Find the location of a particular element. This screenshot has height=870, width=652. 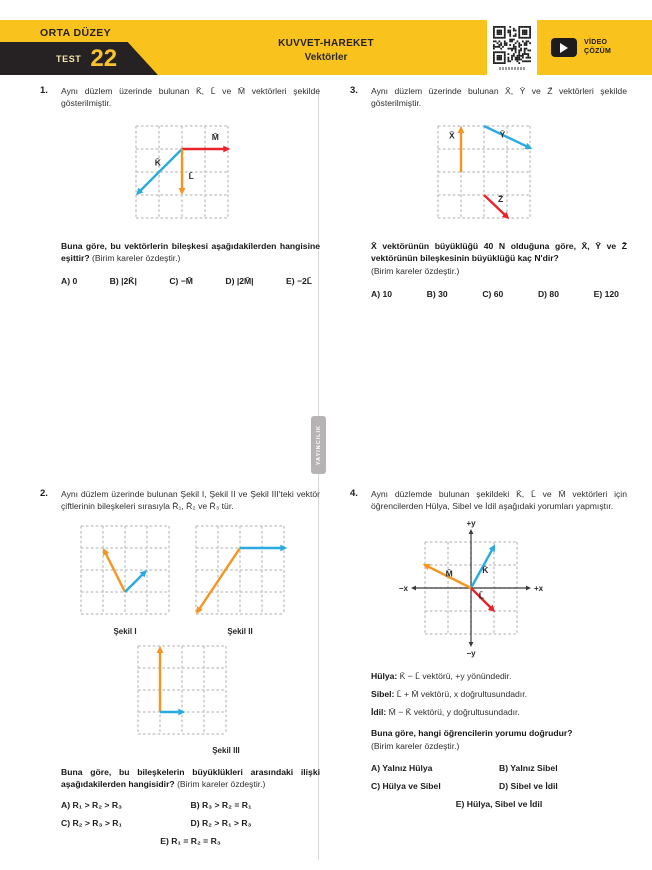

q4-axes-diagram: +y −y −x +x K̄ M̄ L̄ is located at coordinates (511, 589).